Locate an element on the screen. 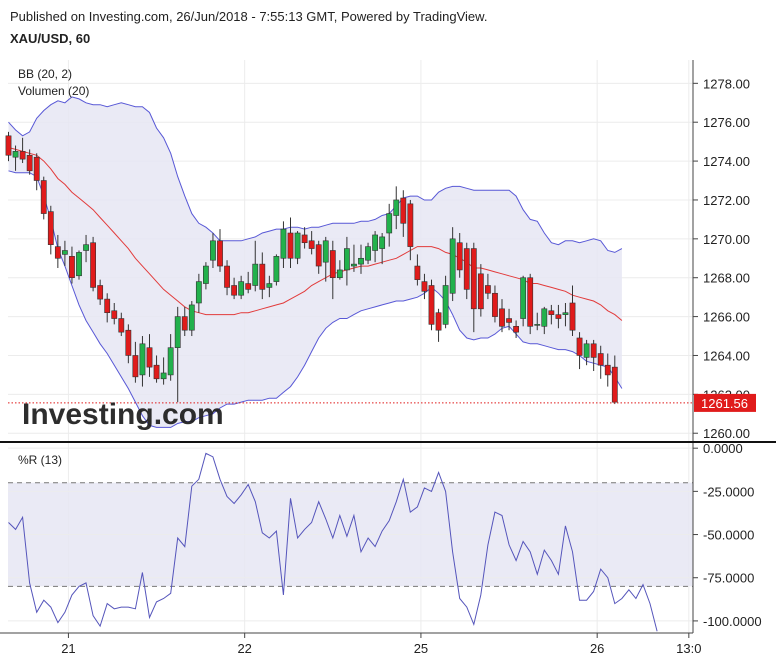 The width and height of the screenshot is (776, 663). time-tick-label: 21 is located at coordinates (68, 648).